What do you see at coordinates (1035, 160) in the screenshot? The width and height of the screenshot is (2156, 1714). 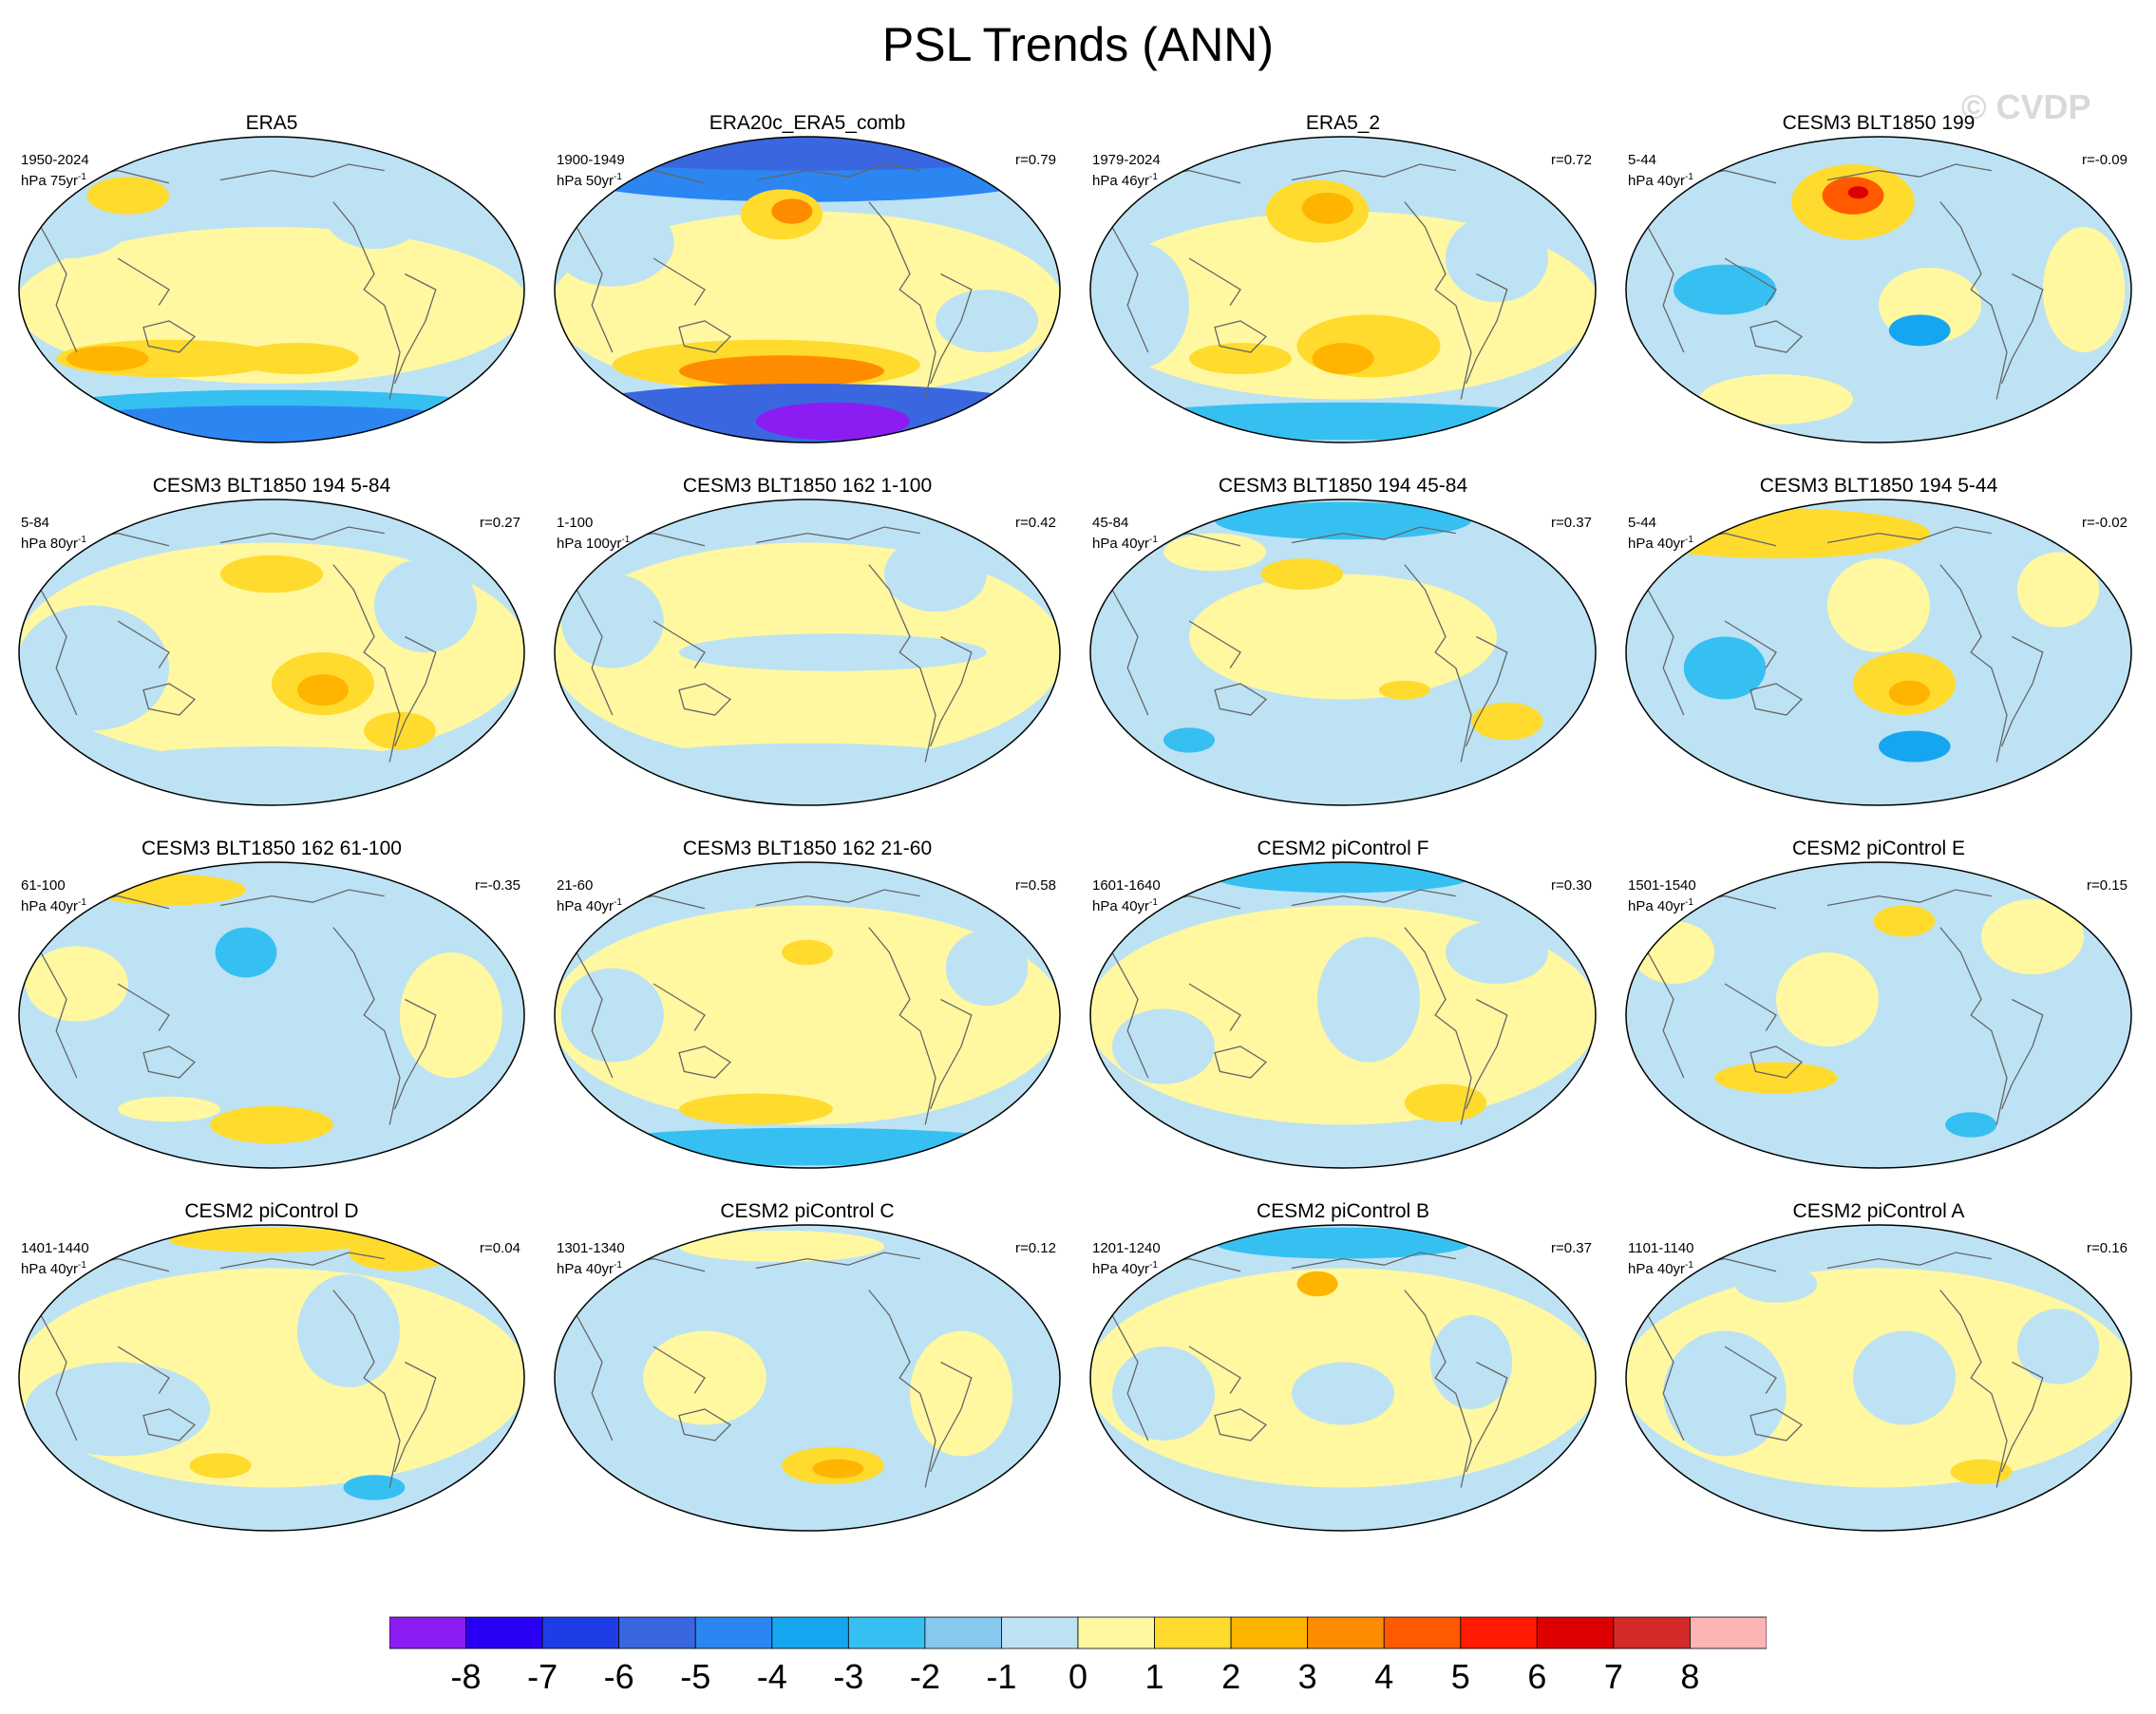 I see `panel-correlation: r=0.79` at bounding box center [1035, 160].